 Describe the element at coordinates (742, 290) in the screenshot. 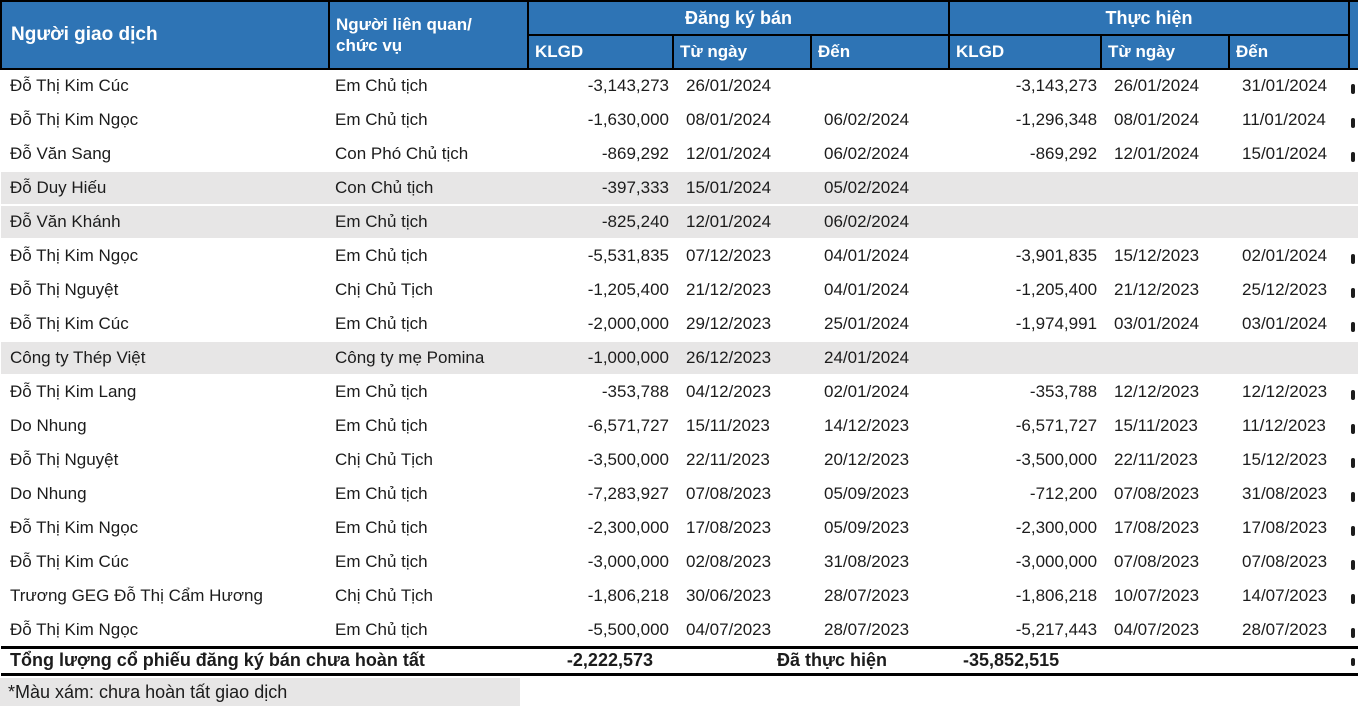

I see `cell-reg-from: 21/12/2023` at that location.